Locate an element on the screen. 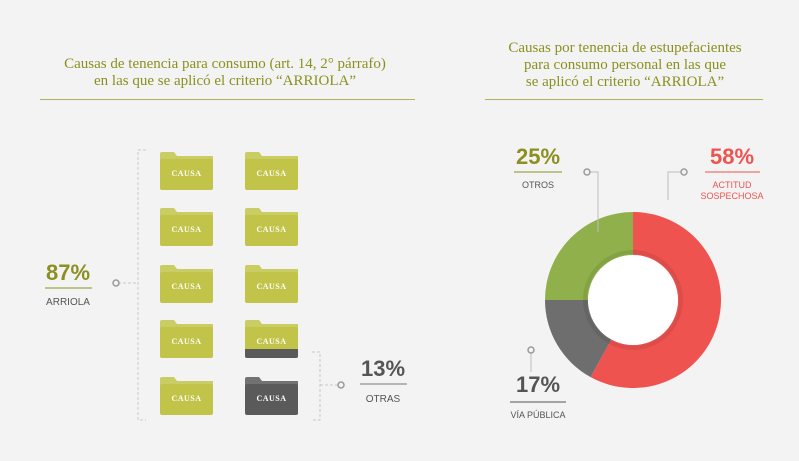 The image size is (799, 461). otras-label: OTRAS is located at coordinates (383, 399).